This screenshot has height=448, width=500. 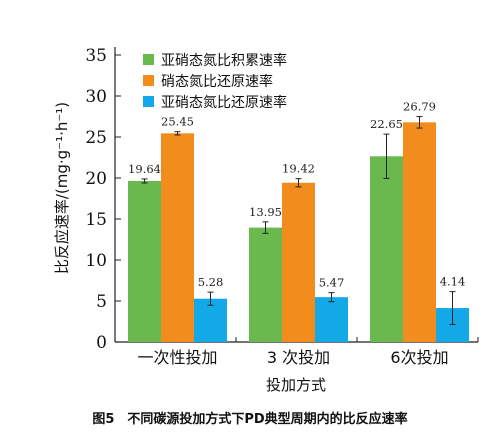 I want to click on data-label: 22.65, so click(x=386, y=124).